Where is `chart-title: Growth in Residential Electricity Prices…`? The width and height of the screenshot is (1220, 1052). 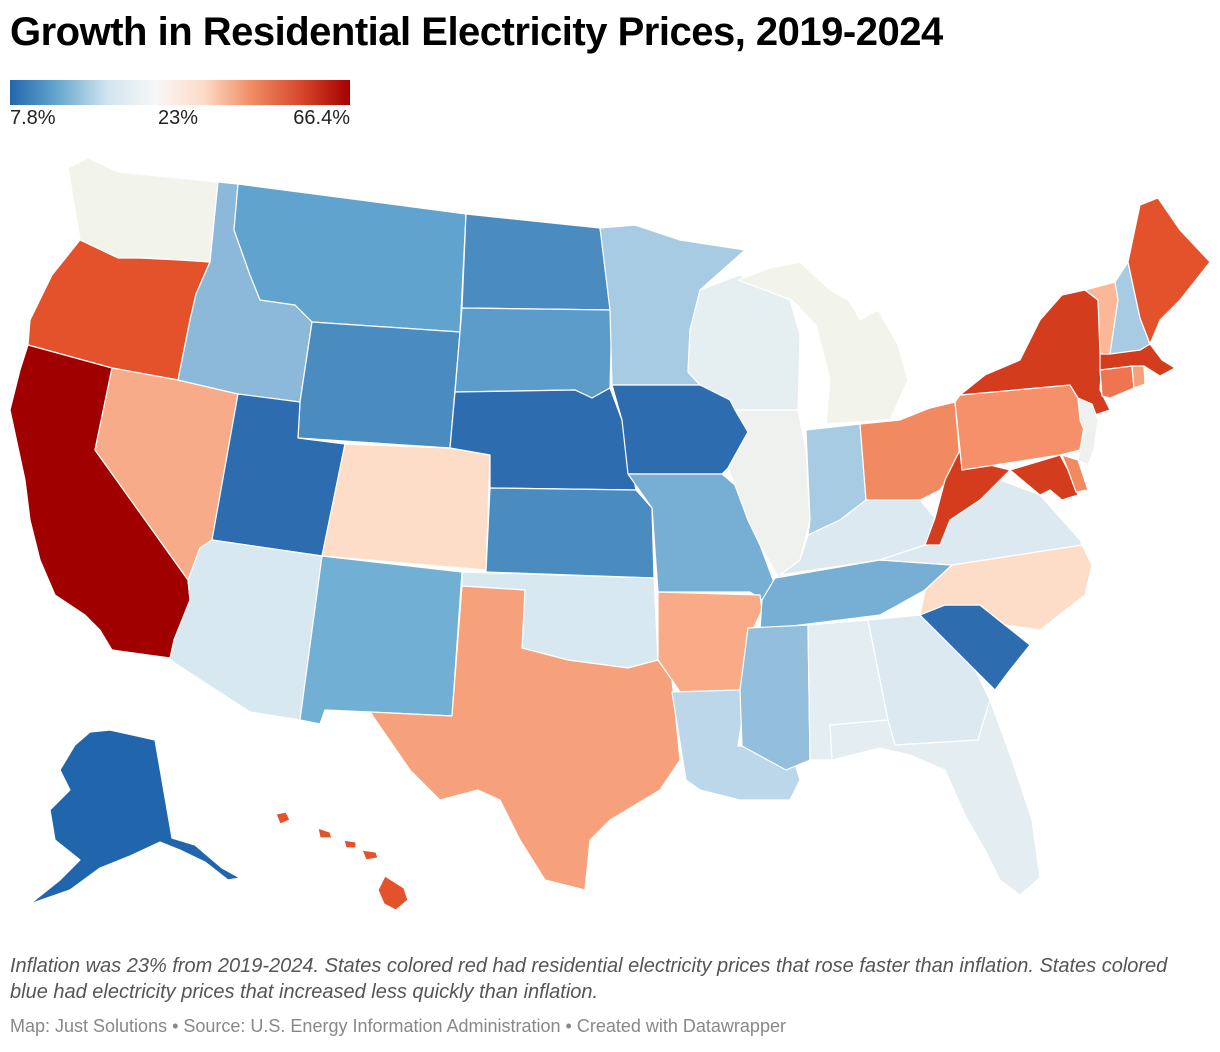
chart-title: Growth in Residential Electricity Prices… is located at coordinates (476, 32).